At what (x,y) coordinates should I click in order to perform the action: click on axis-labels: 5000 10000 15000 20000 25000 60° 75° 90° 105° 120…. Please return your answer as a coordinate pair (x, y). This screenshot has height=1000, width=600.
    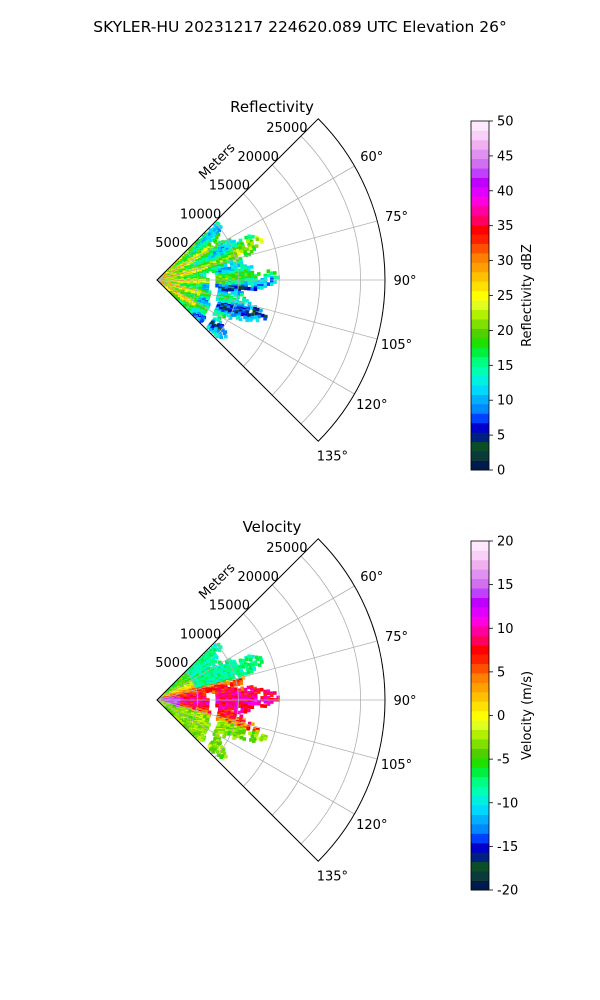
    Looking at the image, I should click on (285, 292).